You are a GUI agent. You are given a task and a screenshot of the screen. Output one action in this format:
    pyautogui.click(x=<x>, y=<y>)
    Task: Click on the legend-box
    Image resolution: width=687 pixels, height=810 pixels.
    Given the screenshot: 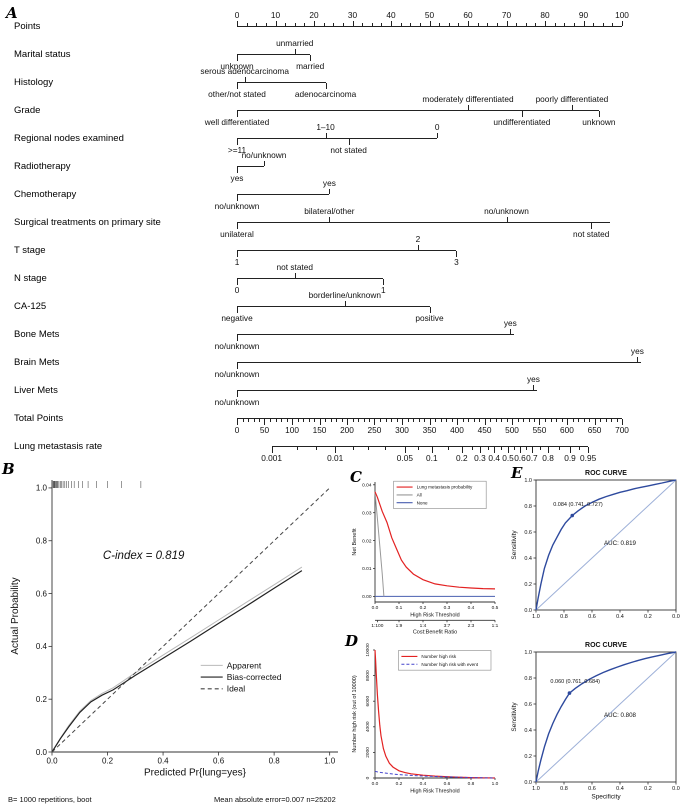 What is the action you would take?
    pyautogui.click(x=445, y=660)
    